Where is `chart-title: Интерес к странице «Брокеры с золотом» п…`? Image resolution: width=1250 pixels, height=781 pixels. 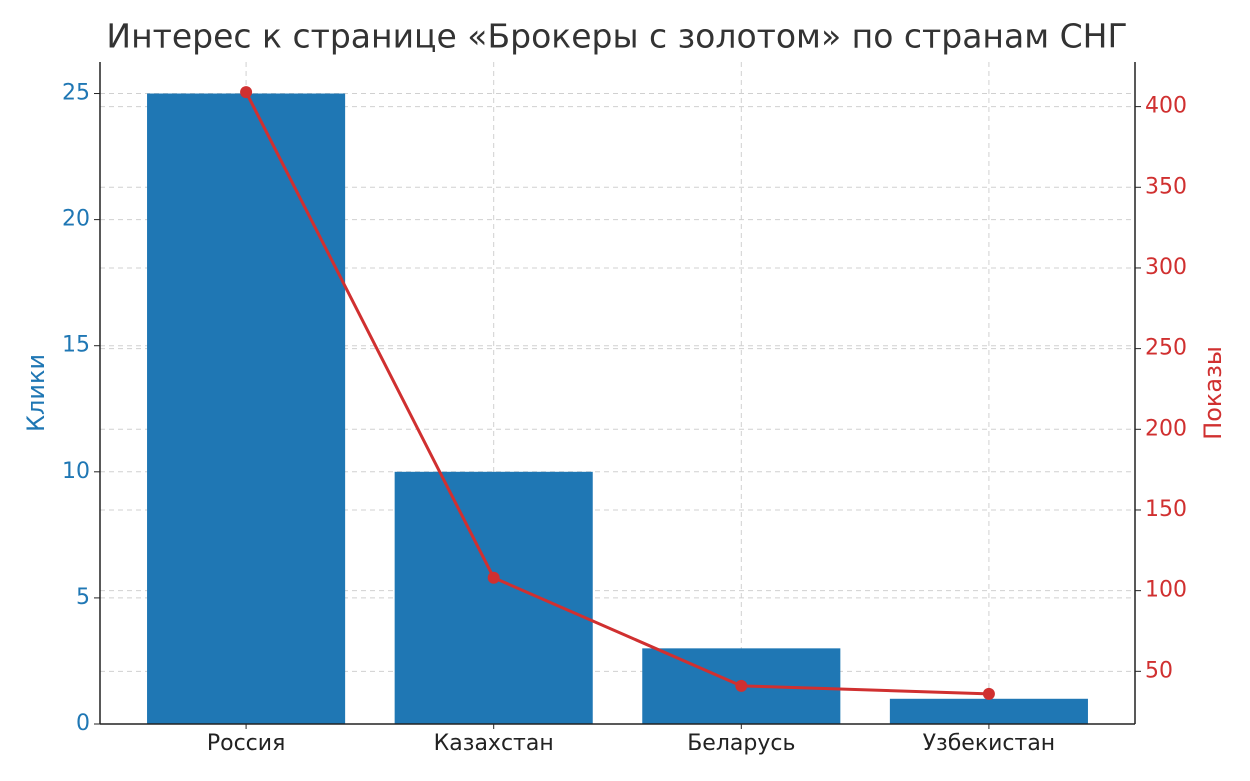
chart-title: Интерес к странице «Брокеры с золотом» п… is located at coordinates (616, 36).